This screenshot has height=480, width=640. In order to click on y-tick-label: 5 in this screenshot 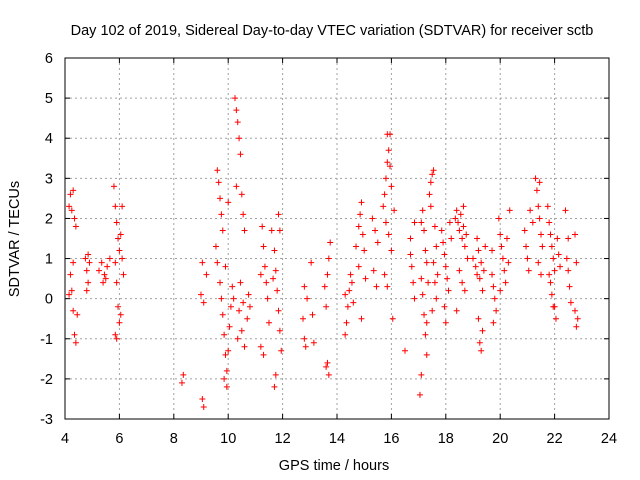, I will do `click(49, 99)`.